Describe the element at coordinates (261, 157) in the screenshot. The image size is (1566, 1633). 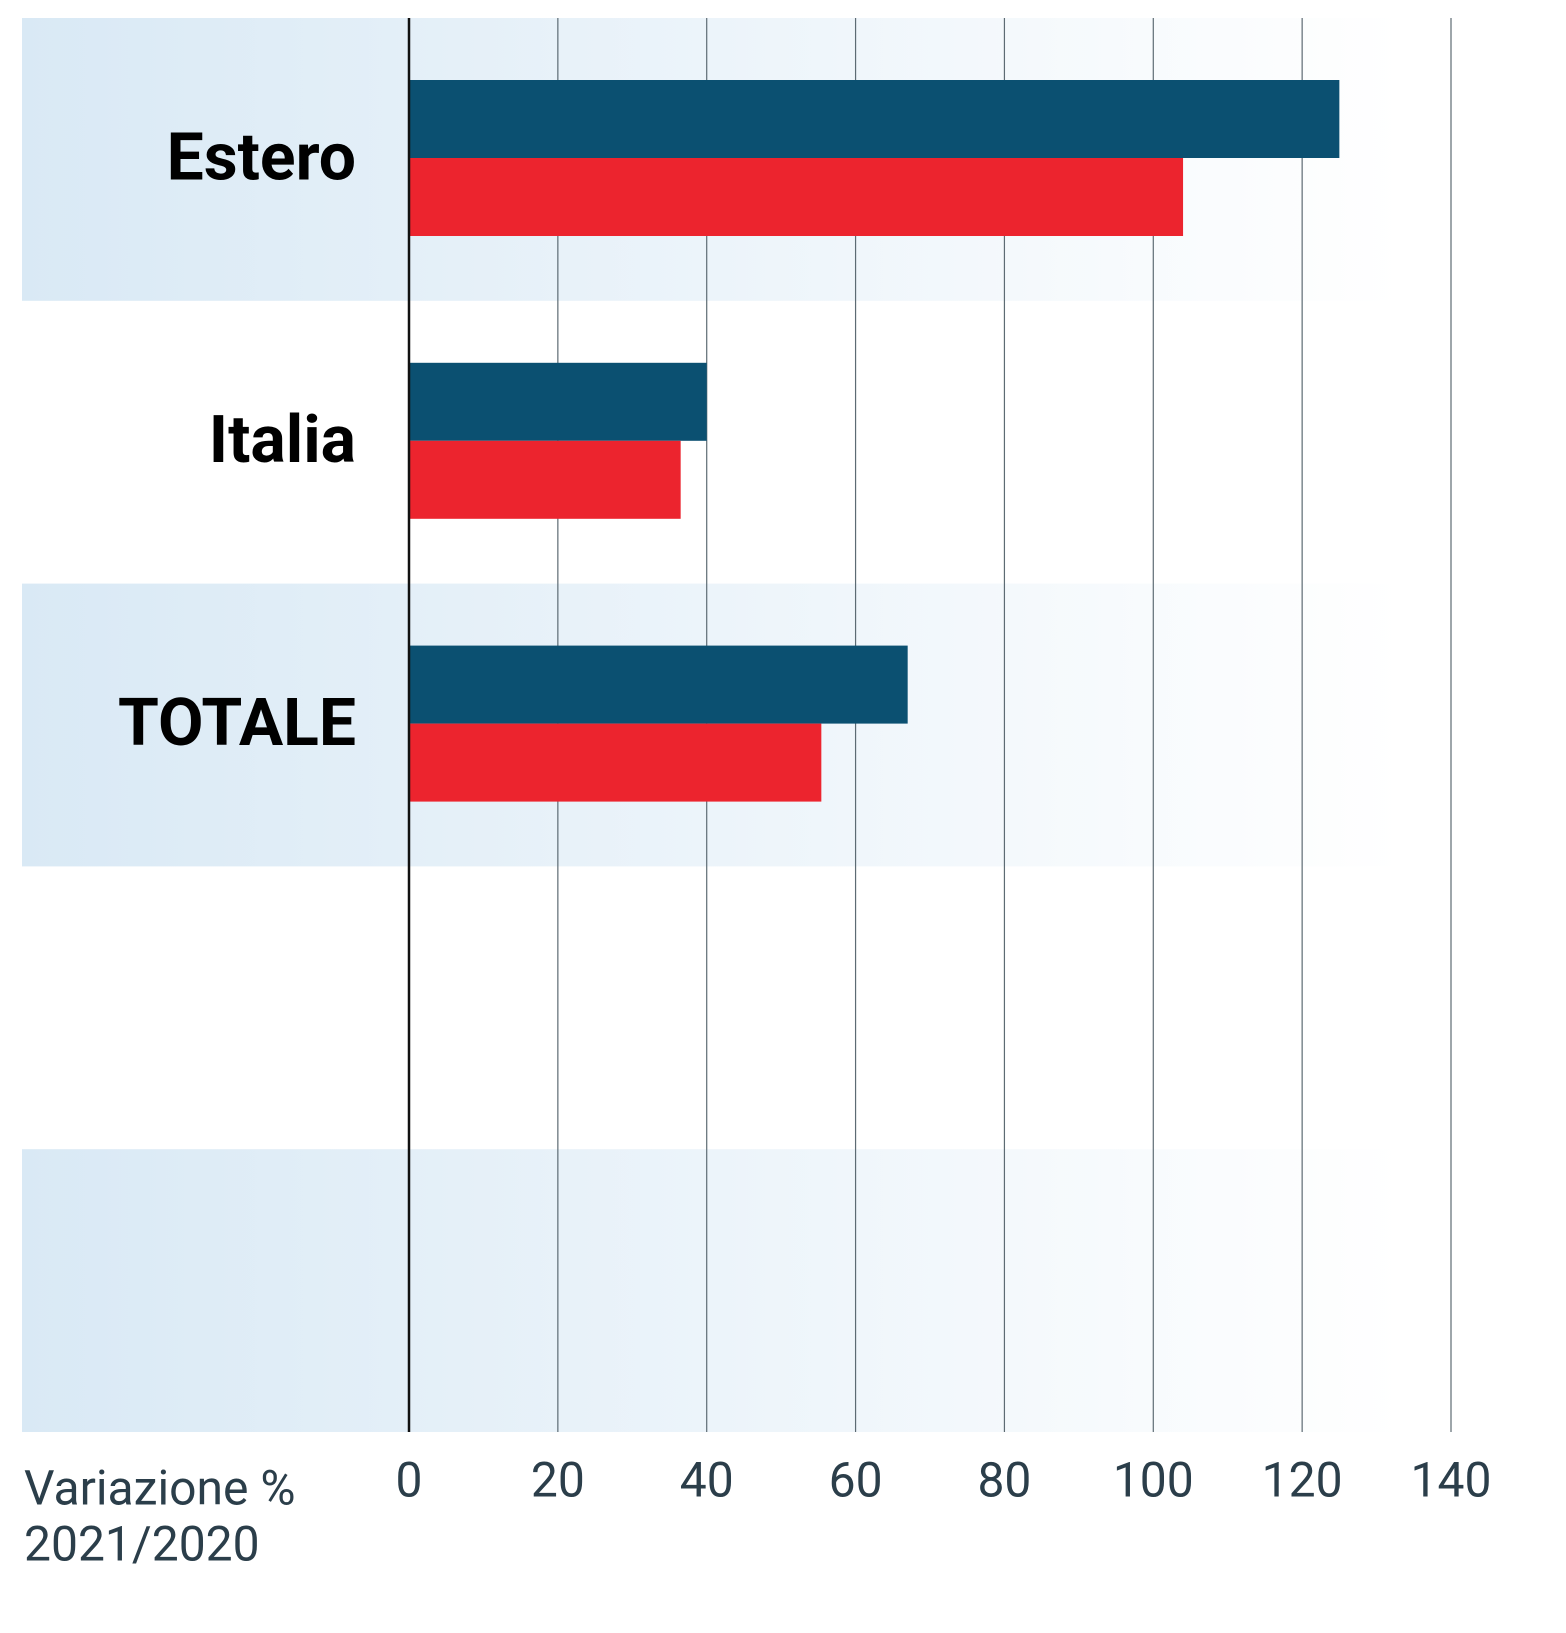
I see `category-label: Estero` at that location.